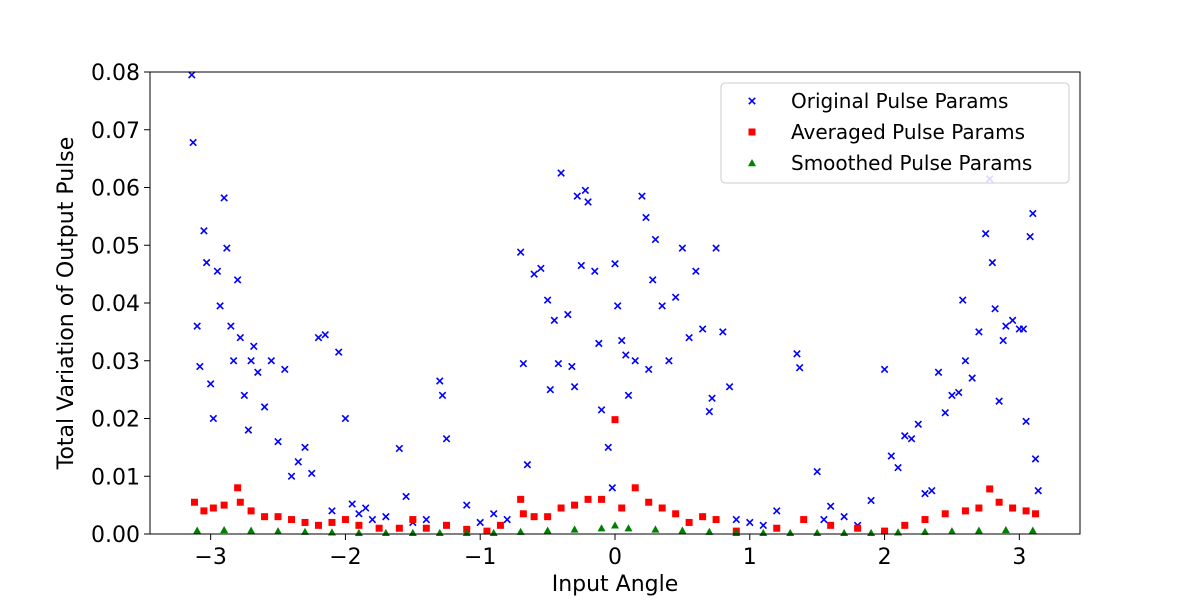  I want to click on y-tick-label: 0.06, so click(115, 189).